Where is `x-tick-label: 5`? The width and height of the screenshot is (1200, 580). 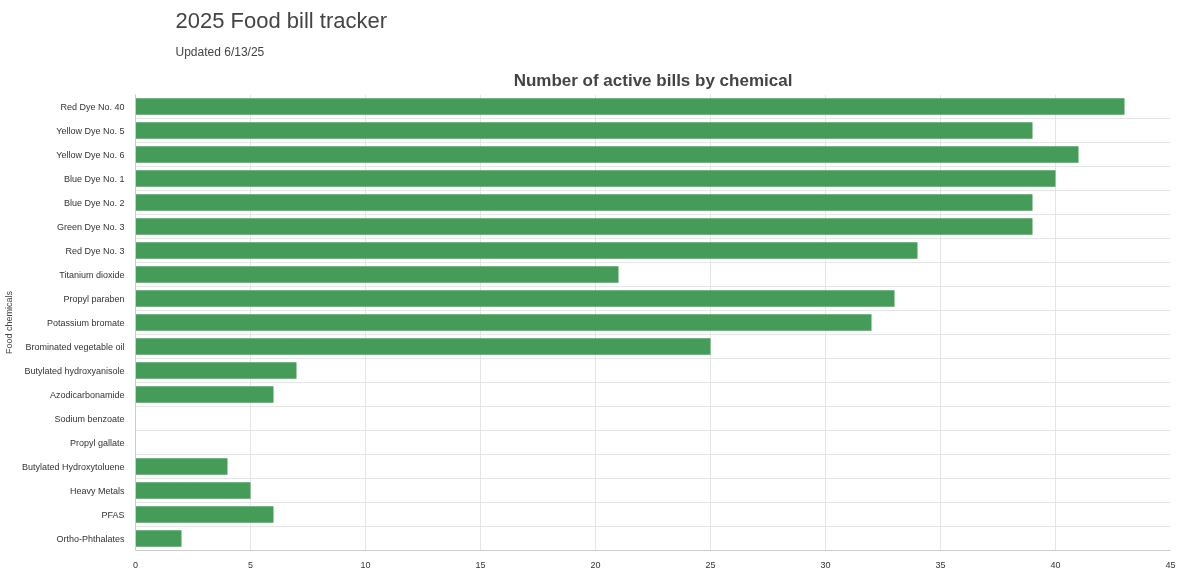
x-tick-label: 5 is located at coordinates (251, 564).